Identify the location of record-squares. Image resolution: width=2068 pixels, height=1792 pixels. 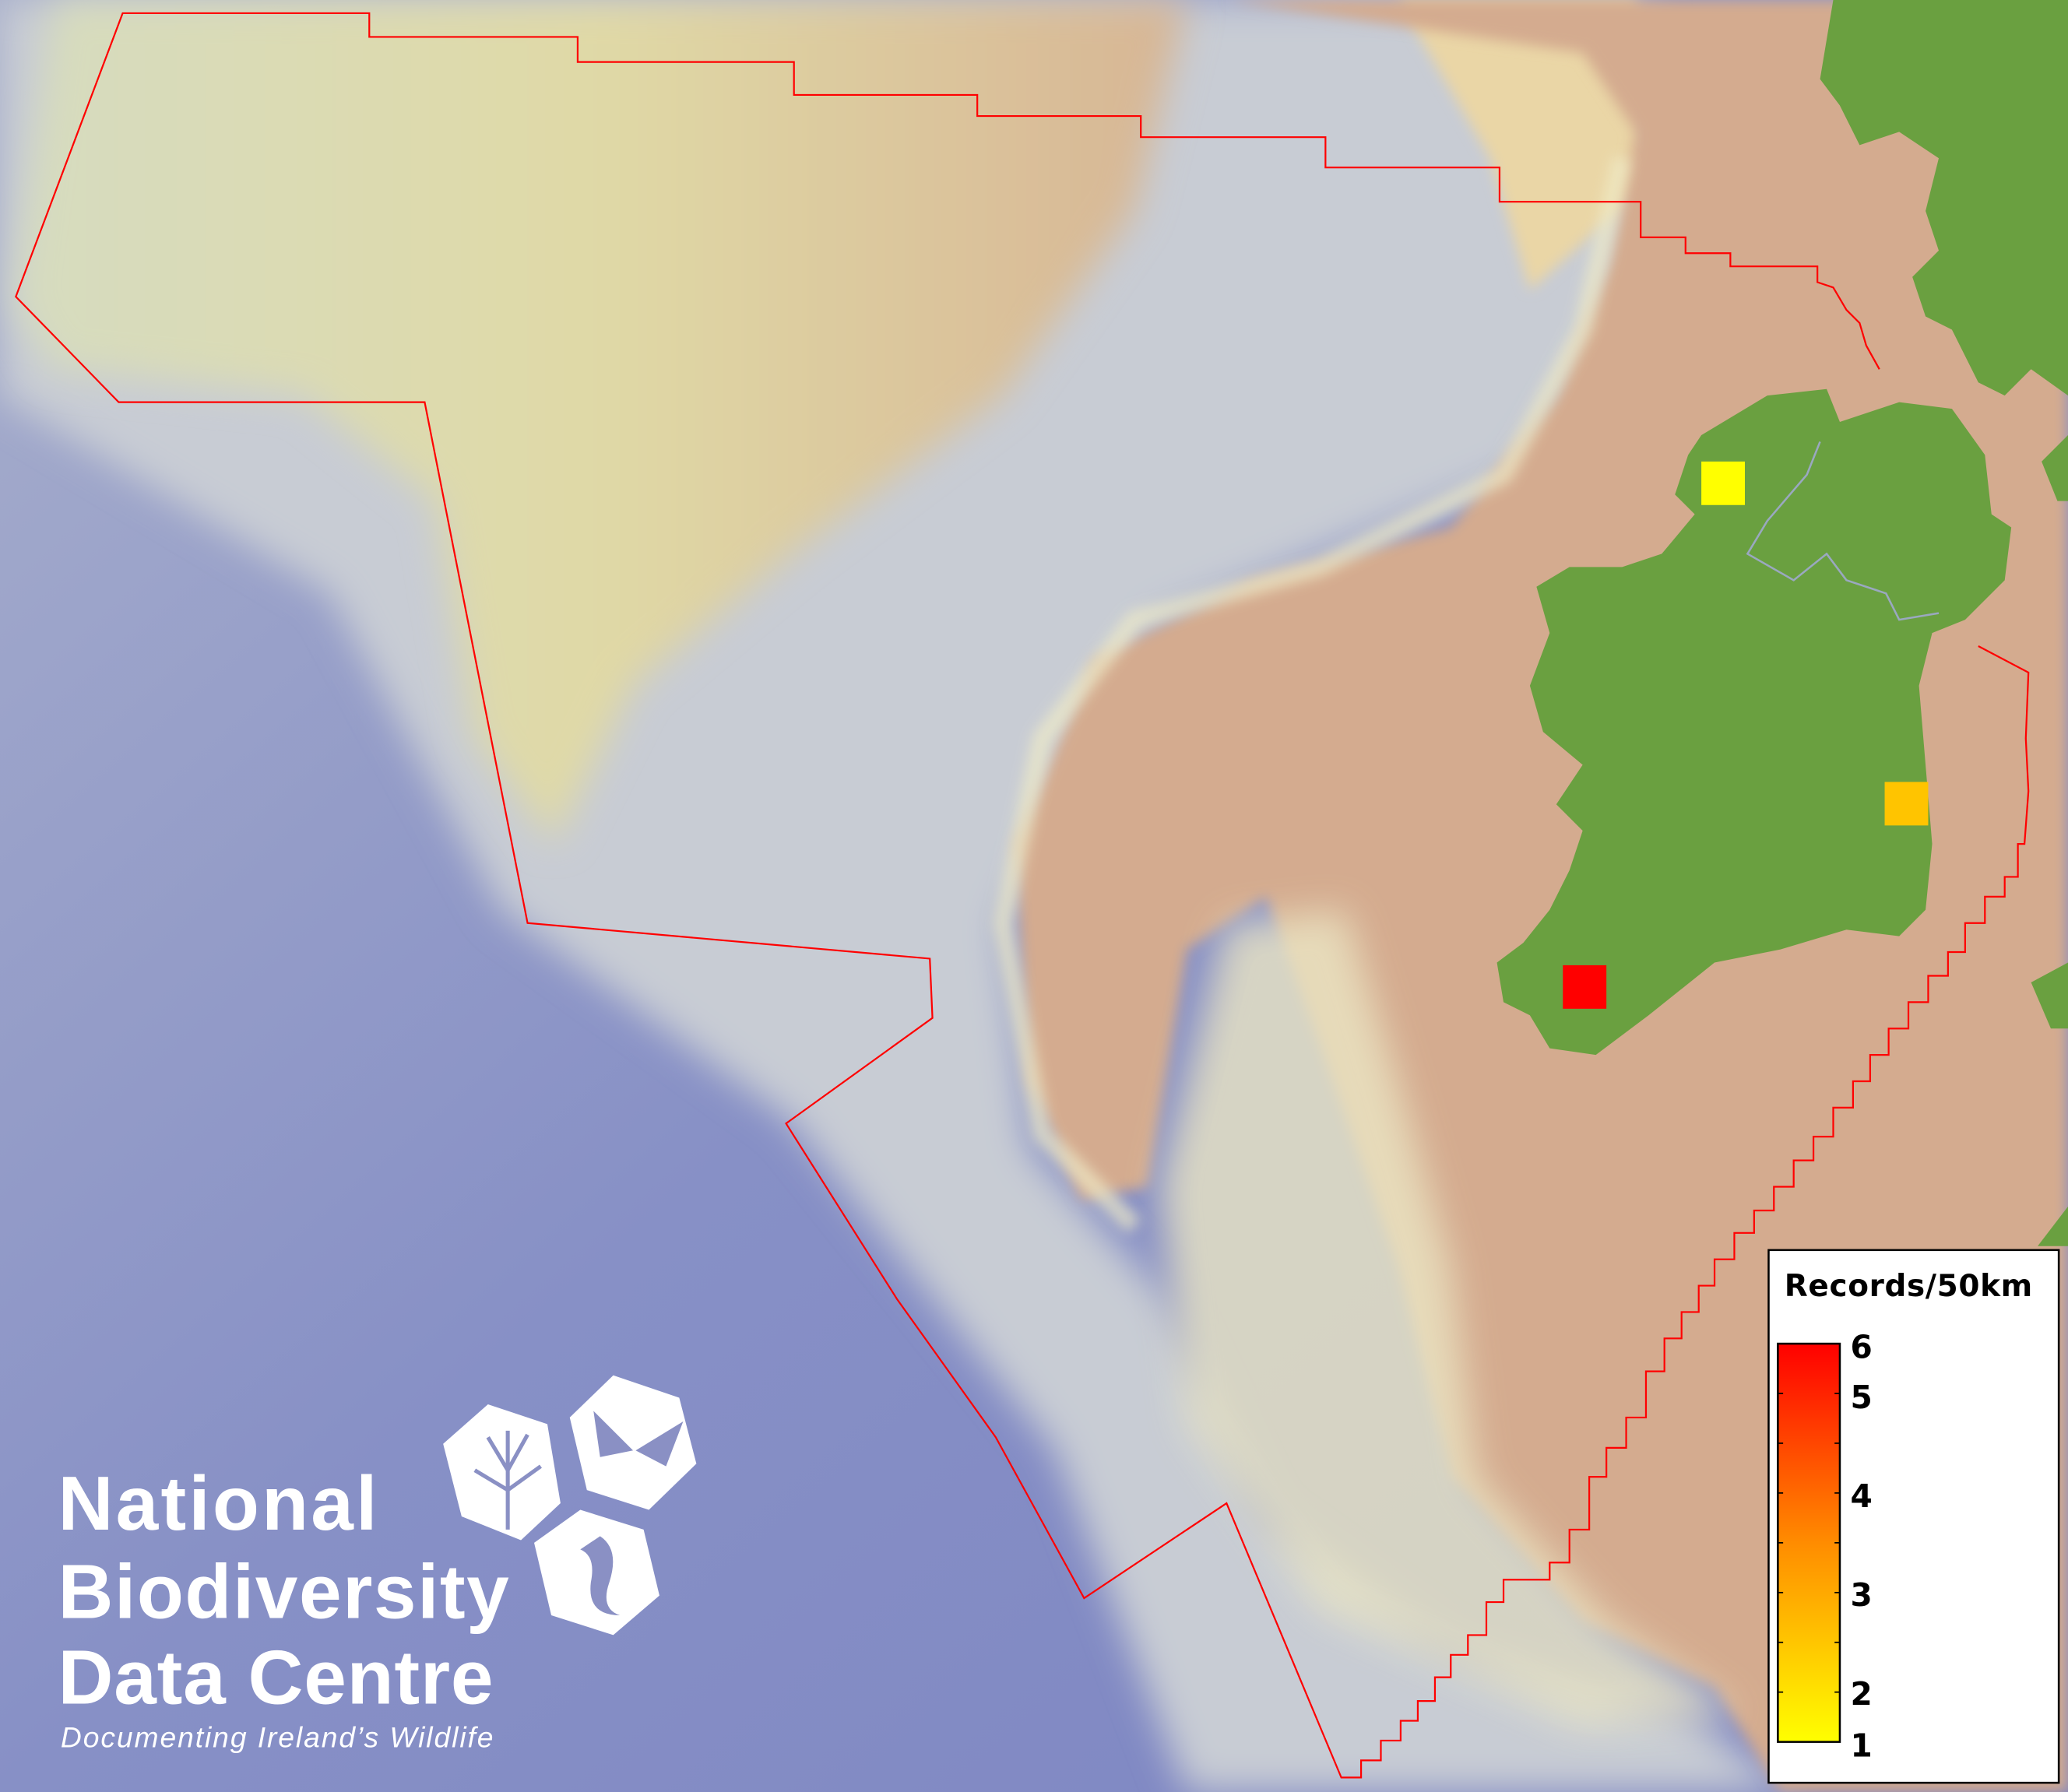
(1746, 735).